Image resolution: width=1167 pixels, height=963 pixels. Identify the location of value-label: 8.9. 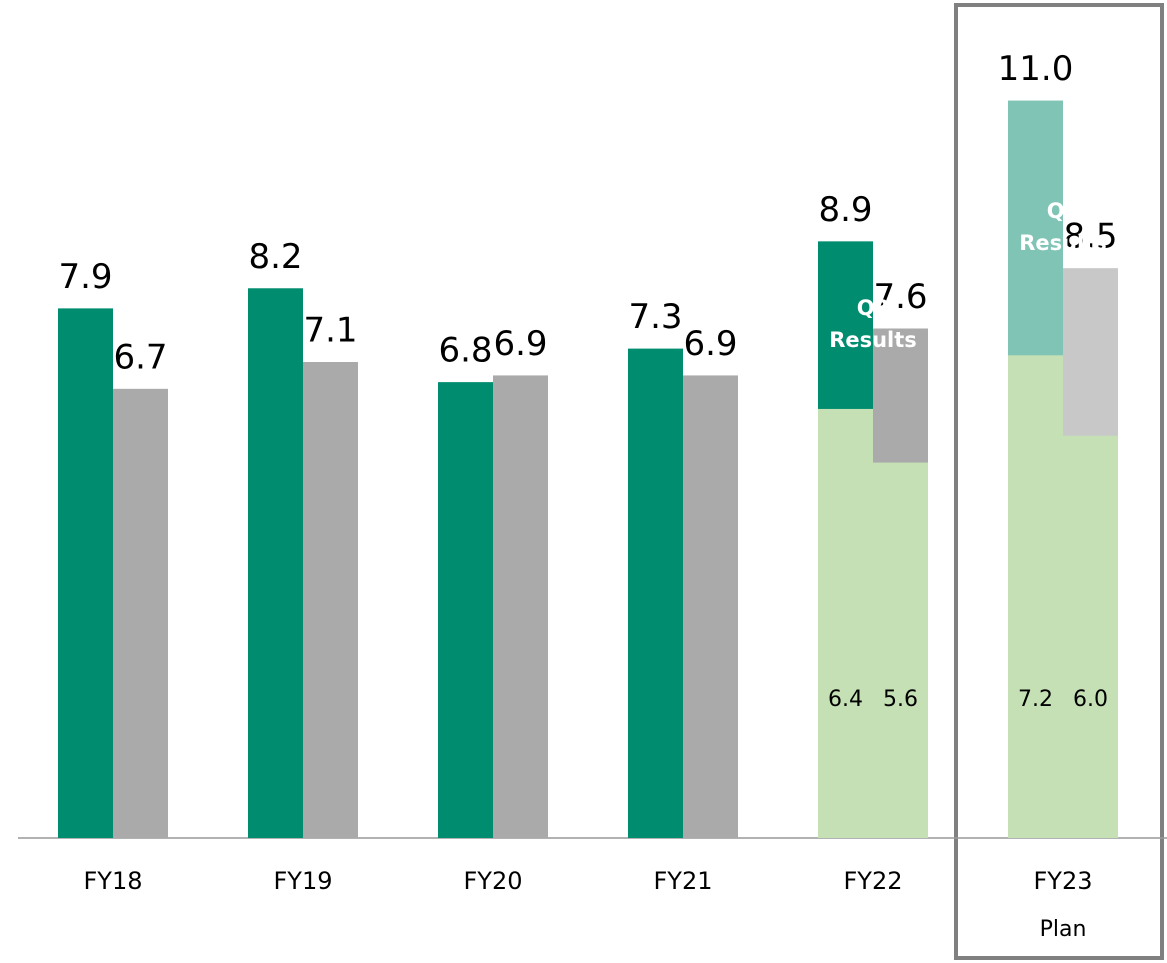
(845, 210).